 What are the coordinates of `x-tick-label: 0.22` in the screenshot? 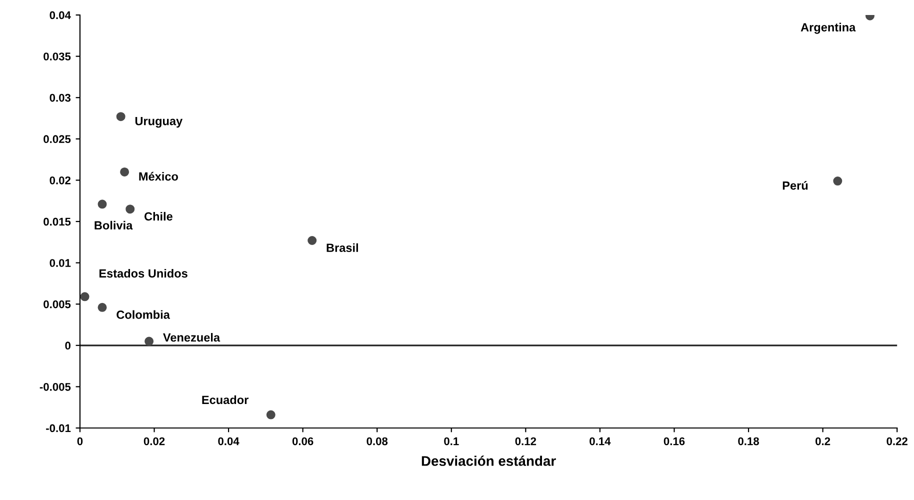 It's located at (897, 441).